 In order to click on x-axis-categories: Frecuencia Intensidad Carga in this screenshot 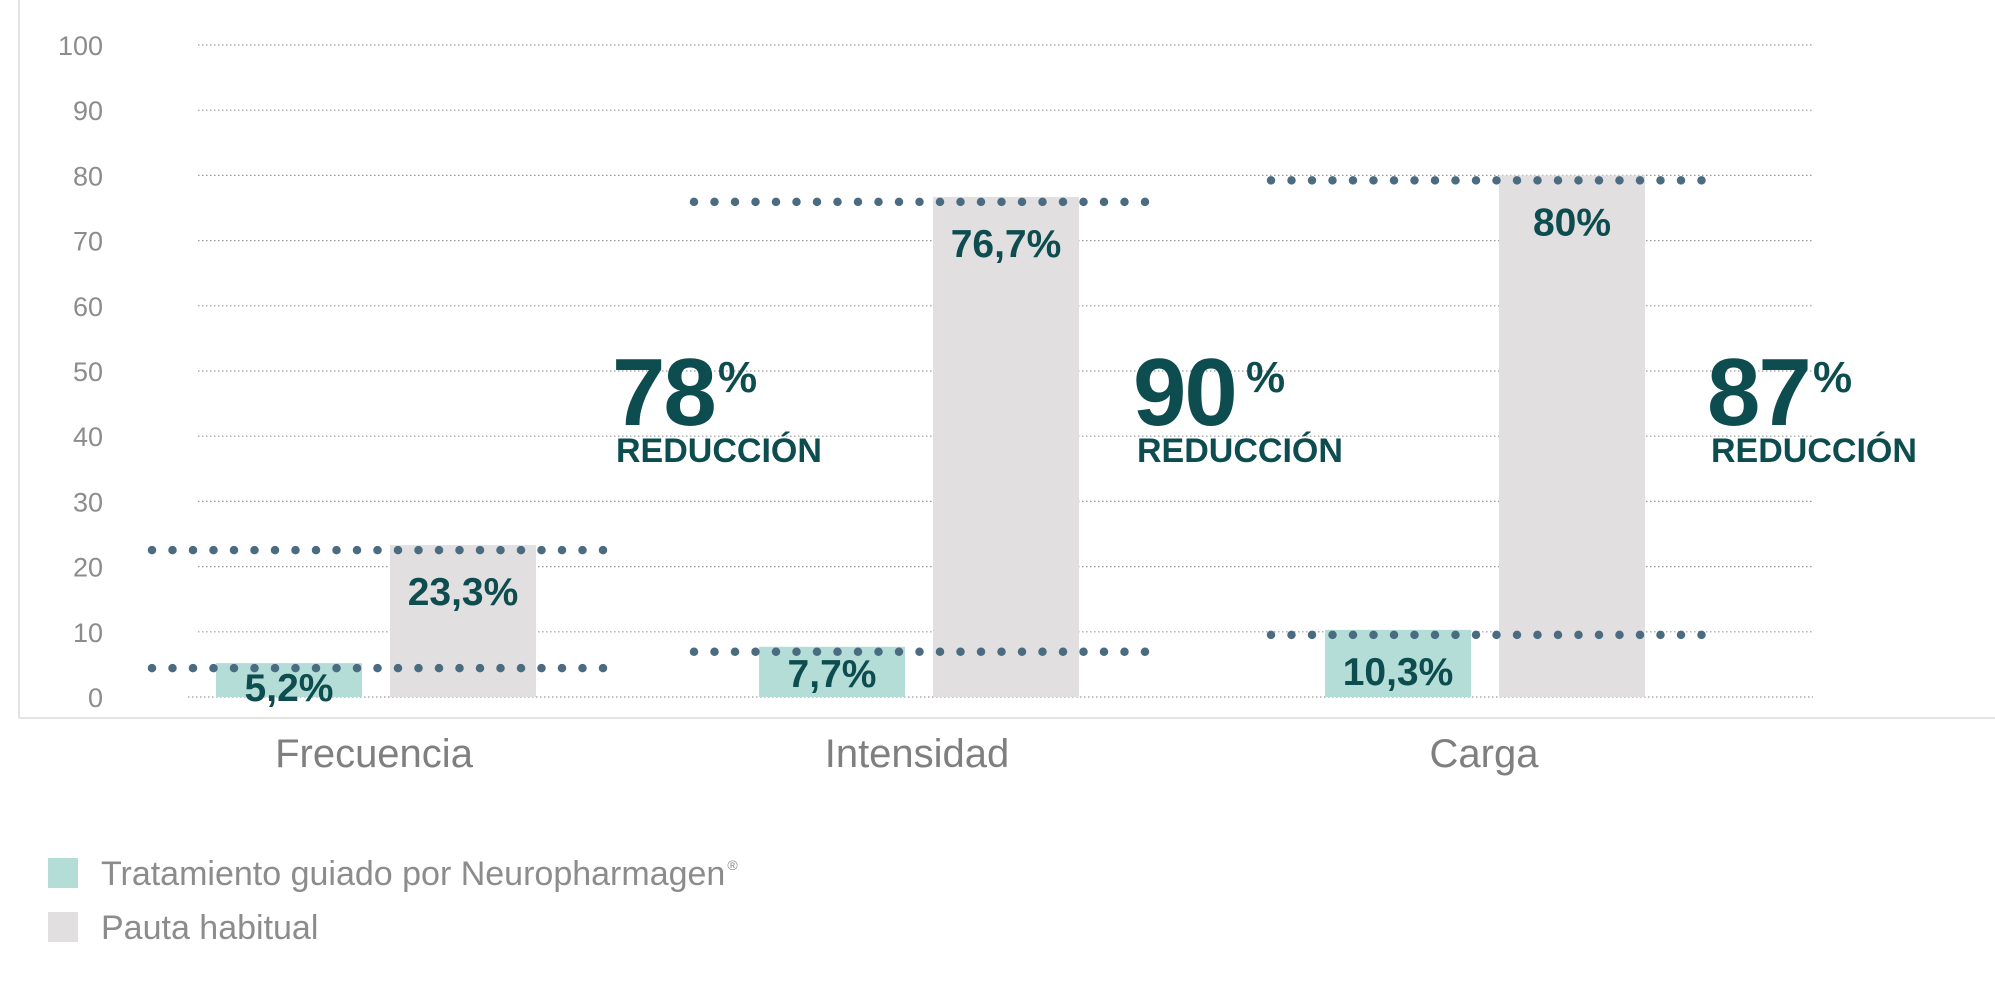, I will do `click(907, 754)`.